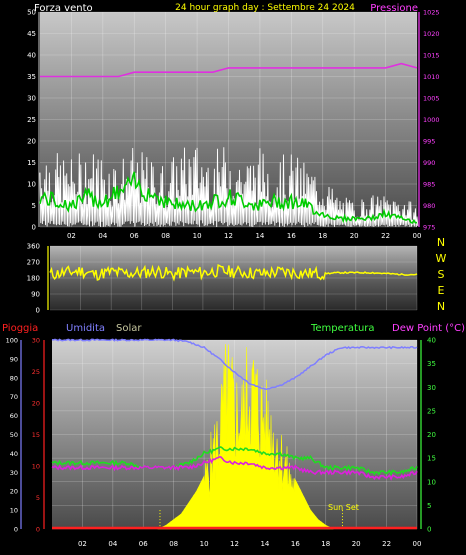 This screenshot has height=555, width=466. Describe the element at coordinates (429, 206) in the screenshot. I see `pressure-tick-label: 980` at that location.